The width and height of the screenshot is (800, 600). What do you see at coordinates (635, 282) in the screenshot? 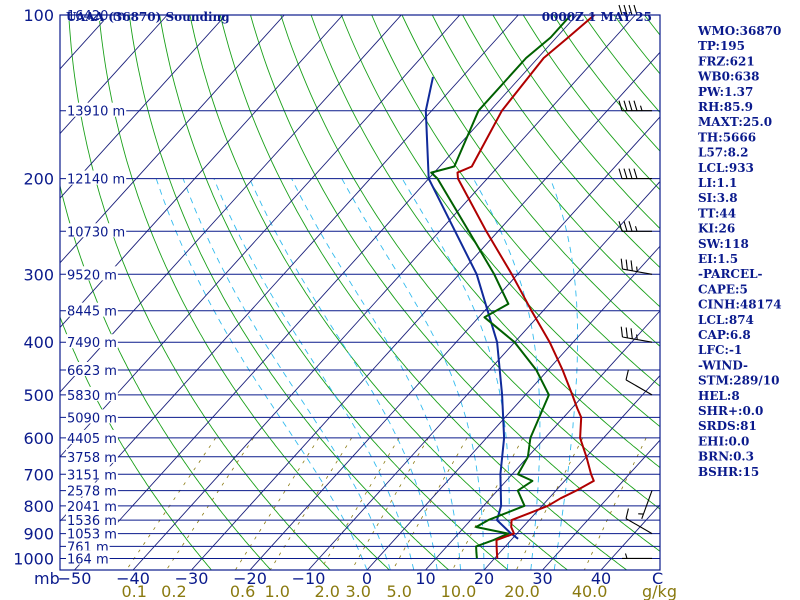
I see `wind-barbs` at bounding box center [635, 282].